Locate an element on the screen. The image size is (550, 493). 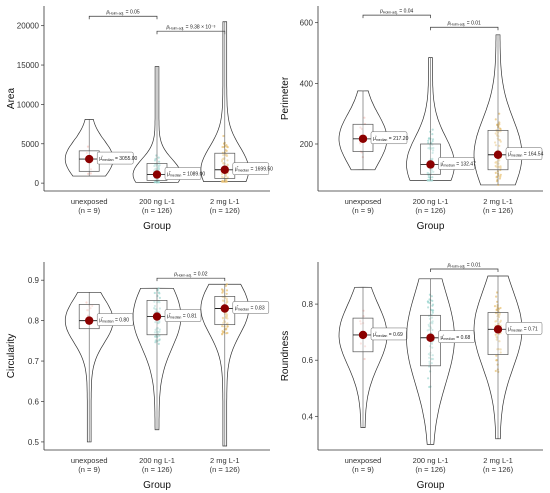
median-label-2: μ̂median = 0.71 is located at coordinates (523, 329).